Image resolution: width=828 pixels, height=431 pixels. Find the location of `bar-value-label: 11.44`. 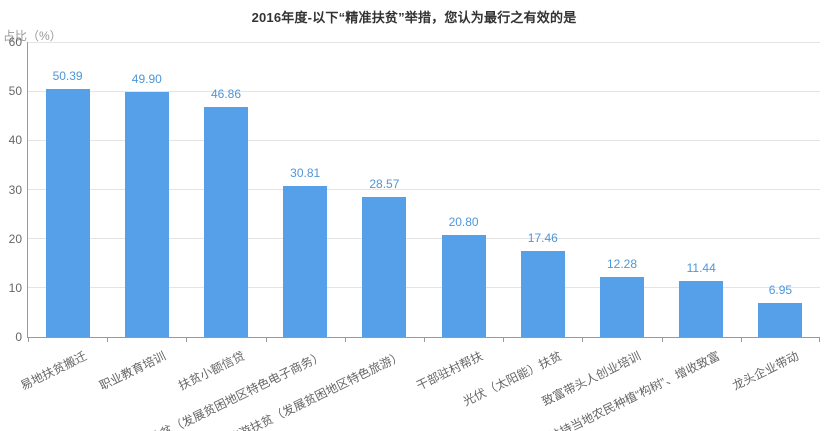

bar-value-label: 11.44 is located at coordinates (701, 267).